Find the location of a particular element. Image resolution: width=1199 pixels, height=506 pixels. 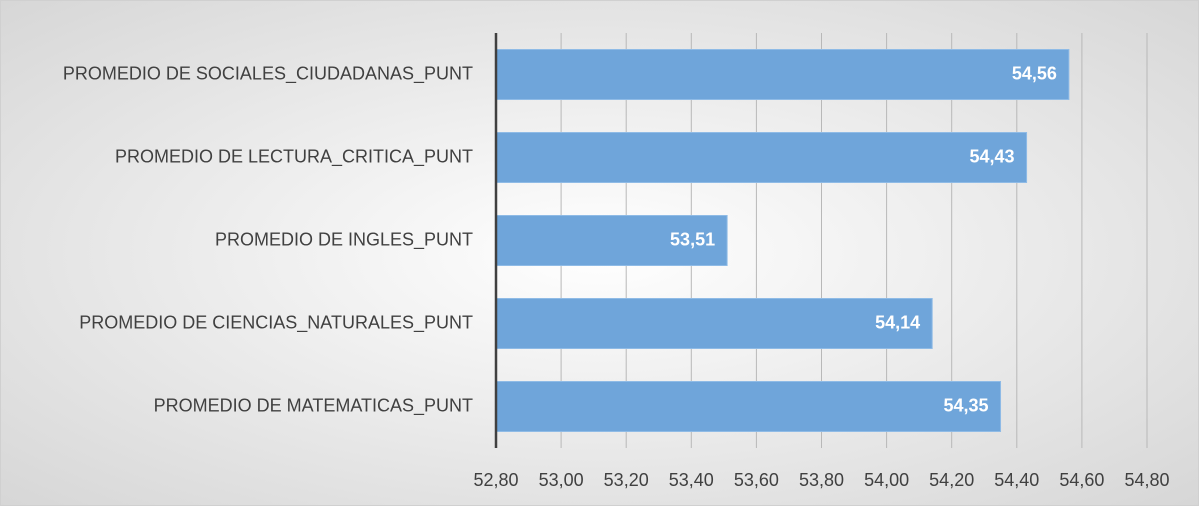

x-tick-label: 54,00 is located at coordinates (886, 480).